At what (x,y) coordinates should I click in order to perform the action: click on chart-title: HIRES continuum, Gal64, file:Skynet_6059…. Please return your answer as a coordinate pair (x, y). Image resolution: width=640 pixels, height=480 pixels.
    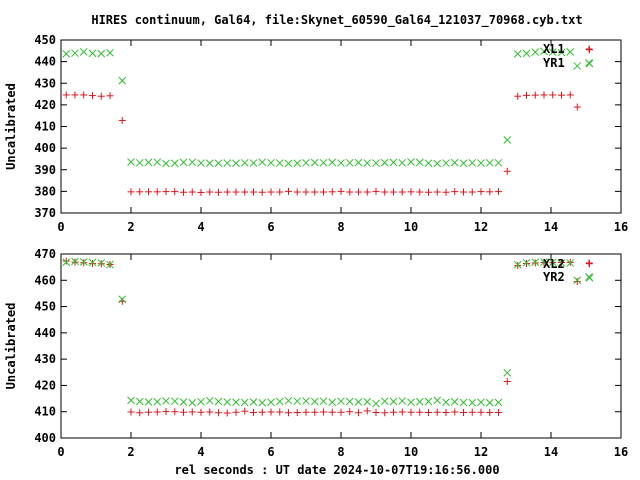
    Looking at the image, I should click on (336, 20).